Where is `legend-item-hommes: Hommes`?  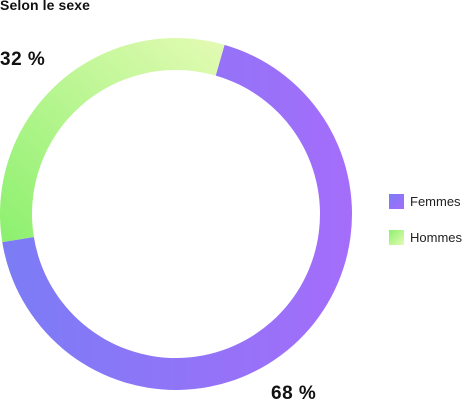 legend-item-hommes: Hommes is located at coordinates (425, 237).